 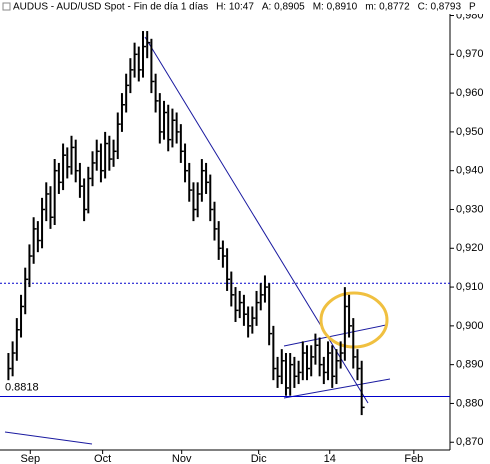 I want to click on header-field: H: 10:47, so click(x=235, y=7).